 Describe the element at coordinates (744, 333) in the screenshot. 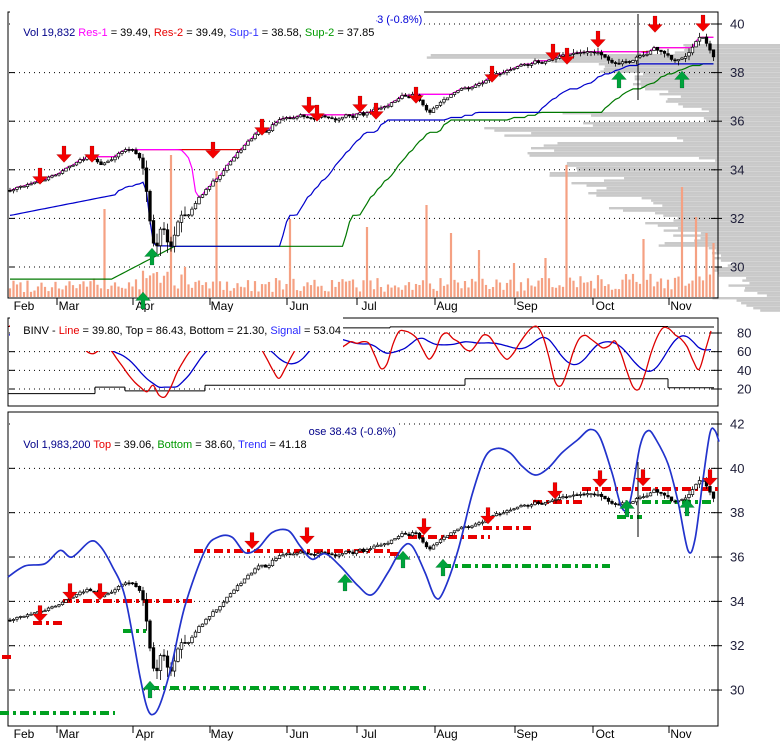

I see `y-axis-label: 80` at that location.